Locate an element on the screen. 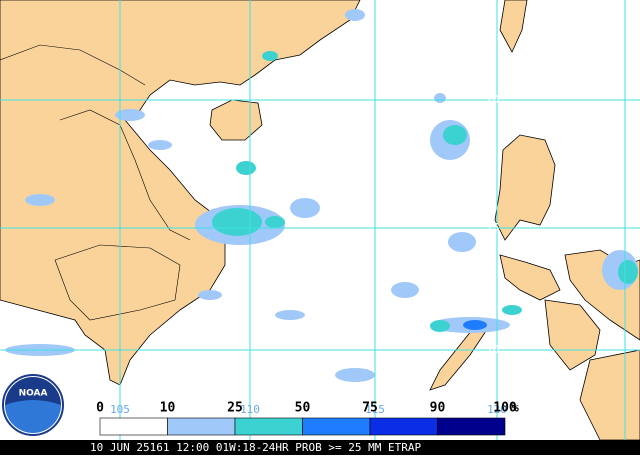 This screenshot has width=640, height=459. legend-label: 25 is located at coordinates (235, 408).